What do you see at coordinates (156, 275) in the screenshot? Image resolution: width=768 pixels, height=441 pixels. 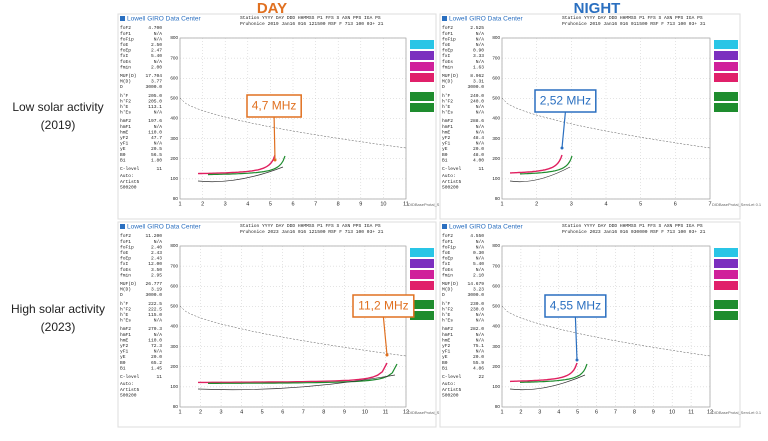 I see `param-value: 2.95` at bounding box center [156, 275].